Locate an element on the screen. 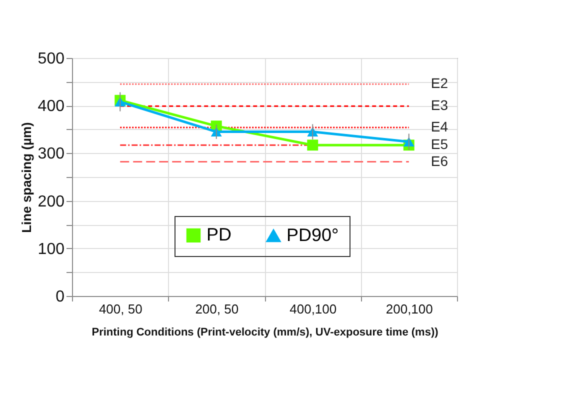  x-tick-label: 400,100 is located at coordinates (313, 309).